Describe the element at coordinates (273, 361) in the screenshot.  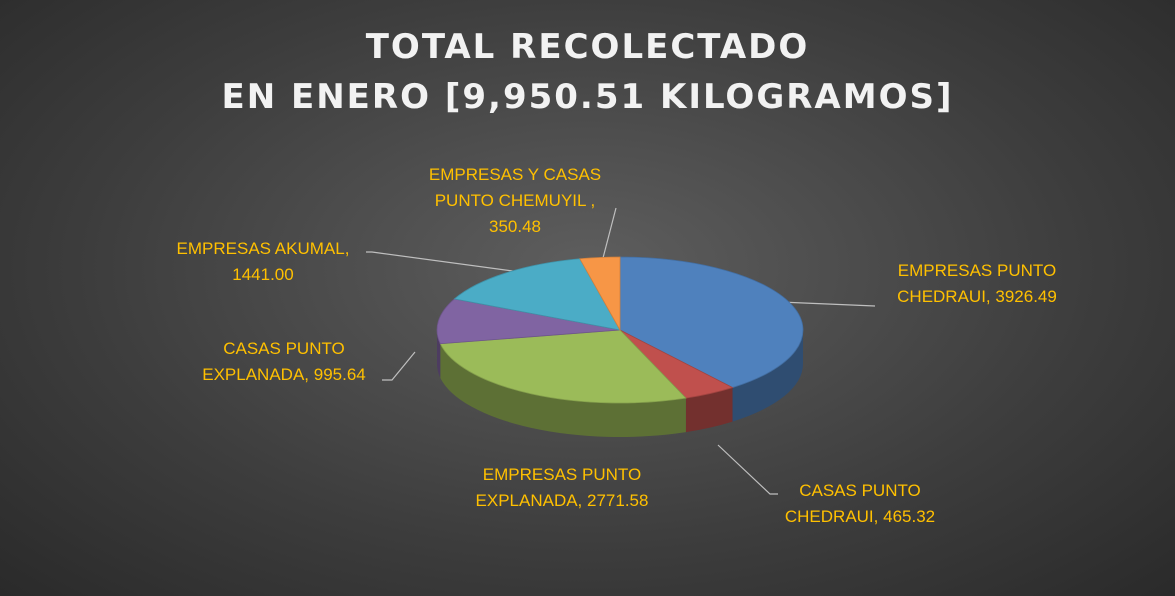
I see `category-label: CASAS PUNTO EXPLANADA,` at that location.